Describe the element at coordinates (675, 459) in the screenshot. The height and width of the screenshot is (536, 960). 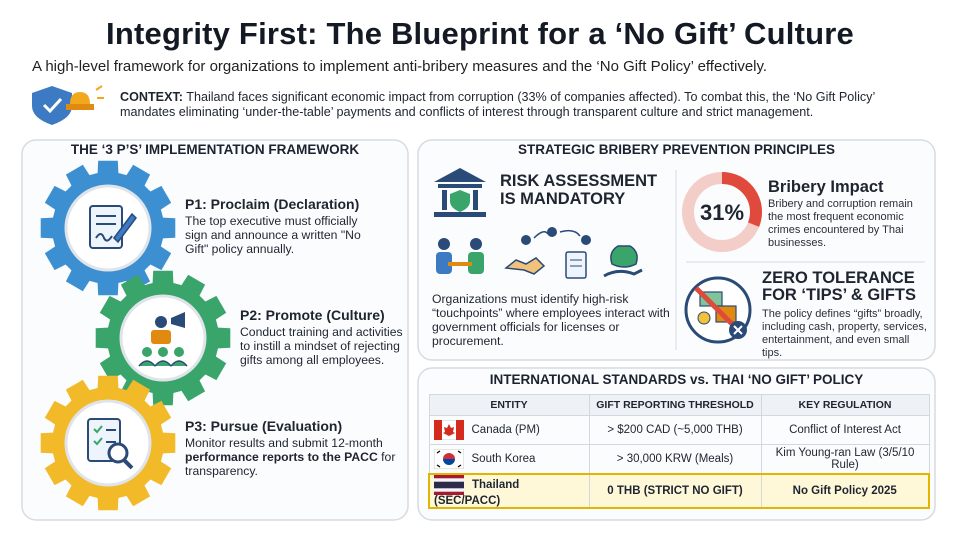
I see `cell: > 30,000 KRW (Meals)` at that location.